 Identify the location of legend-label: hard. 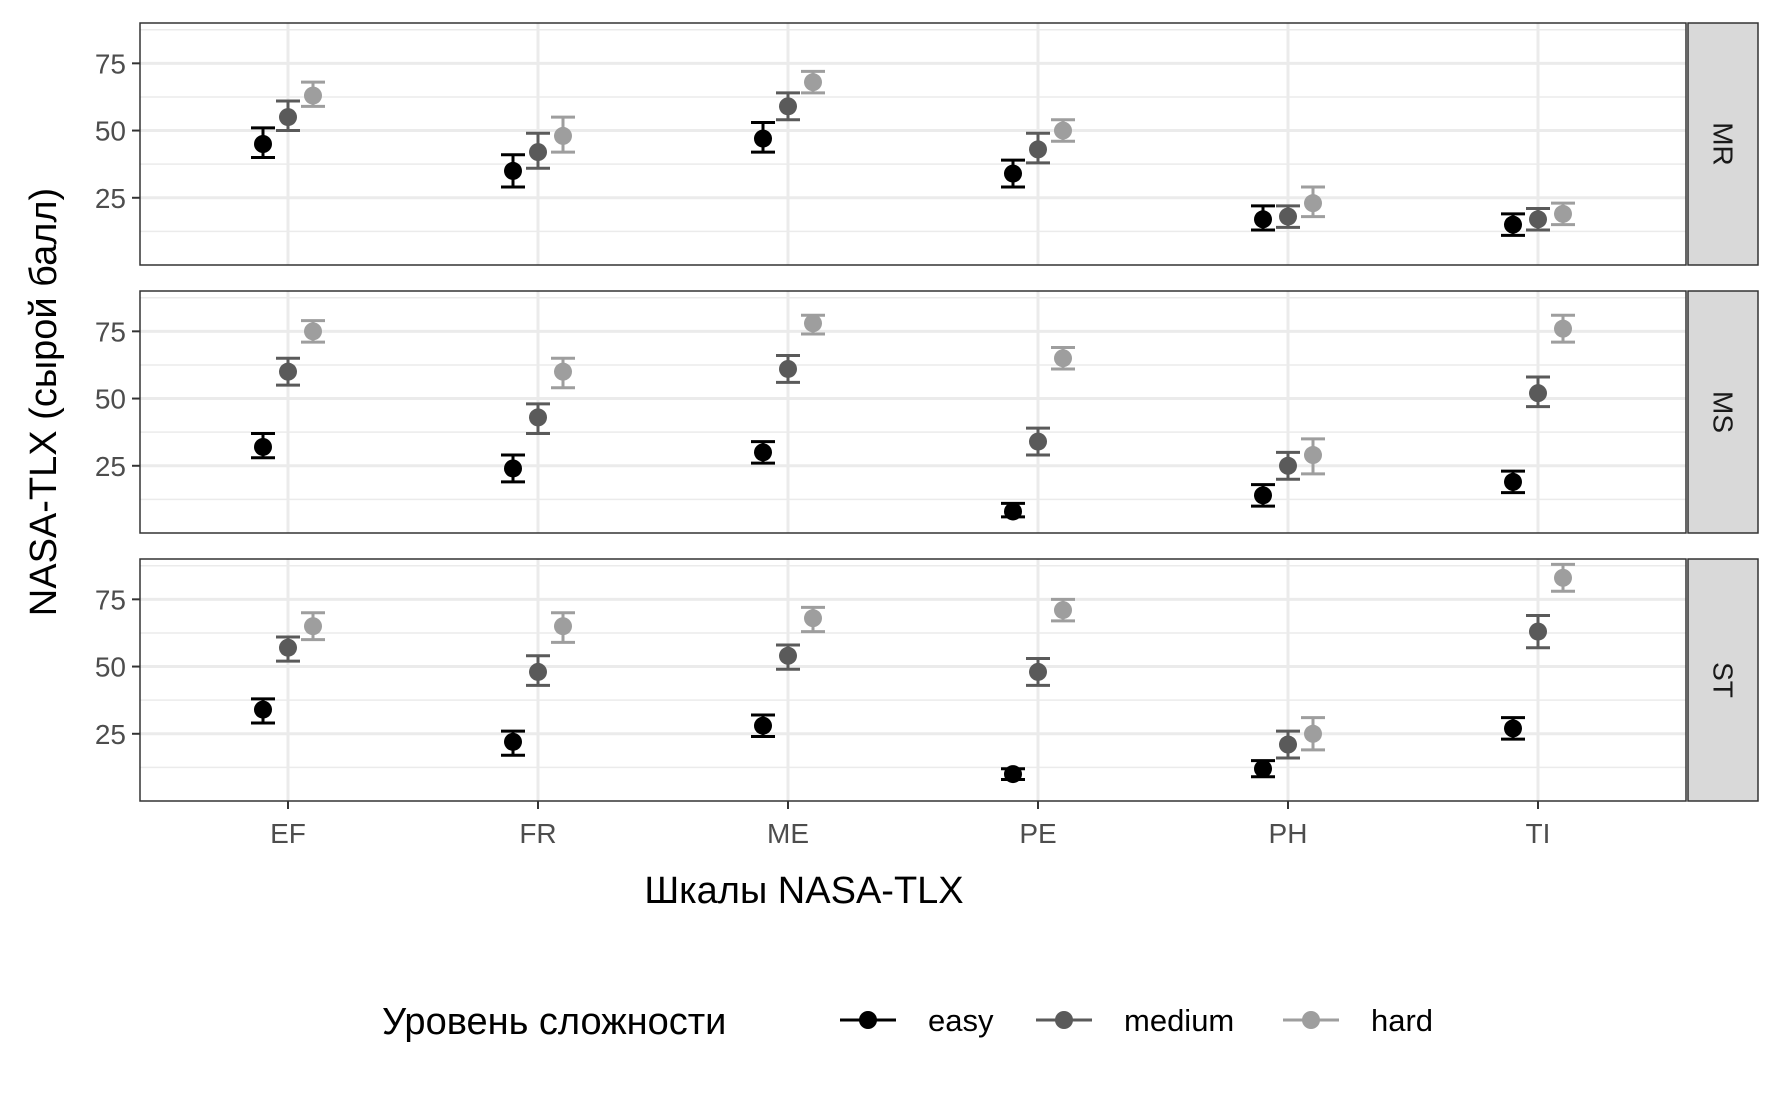
(1402, 1020).